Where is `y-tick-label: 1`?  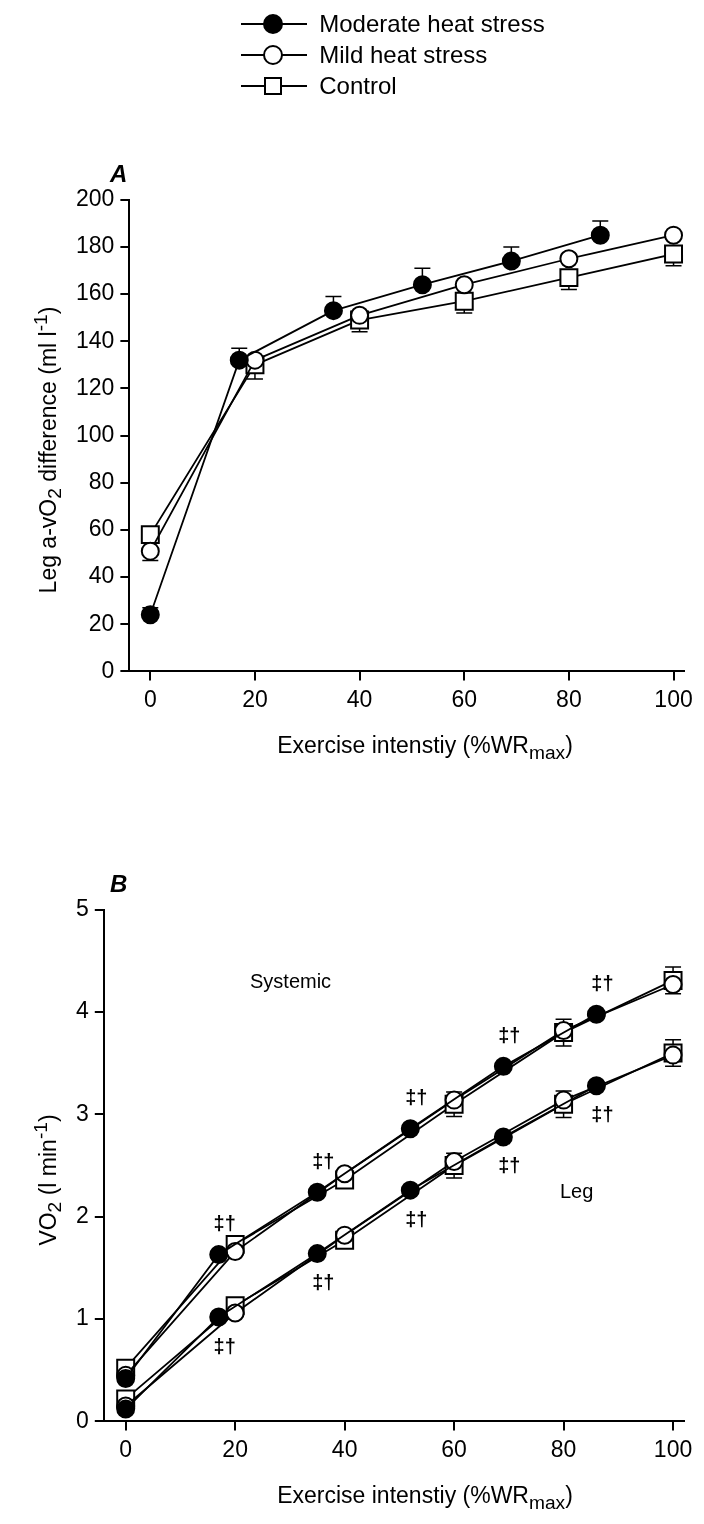
y-tick-label: 1 is located at coordinates (82, 1317).